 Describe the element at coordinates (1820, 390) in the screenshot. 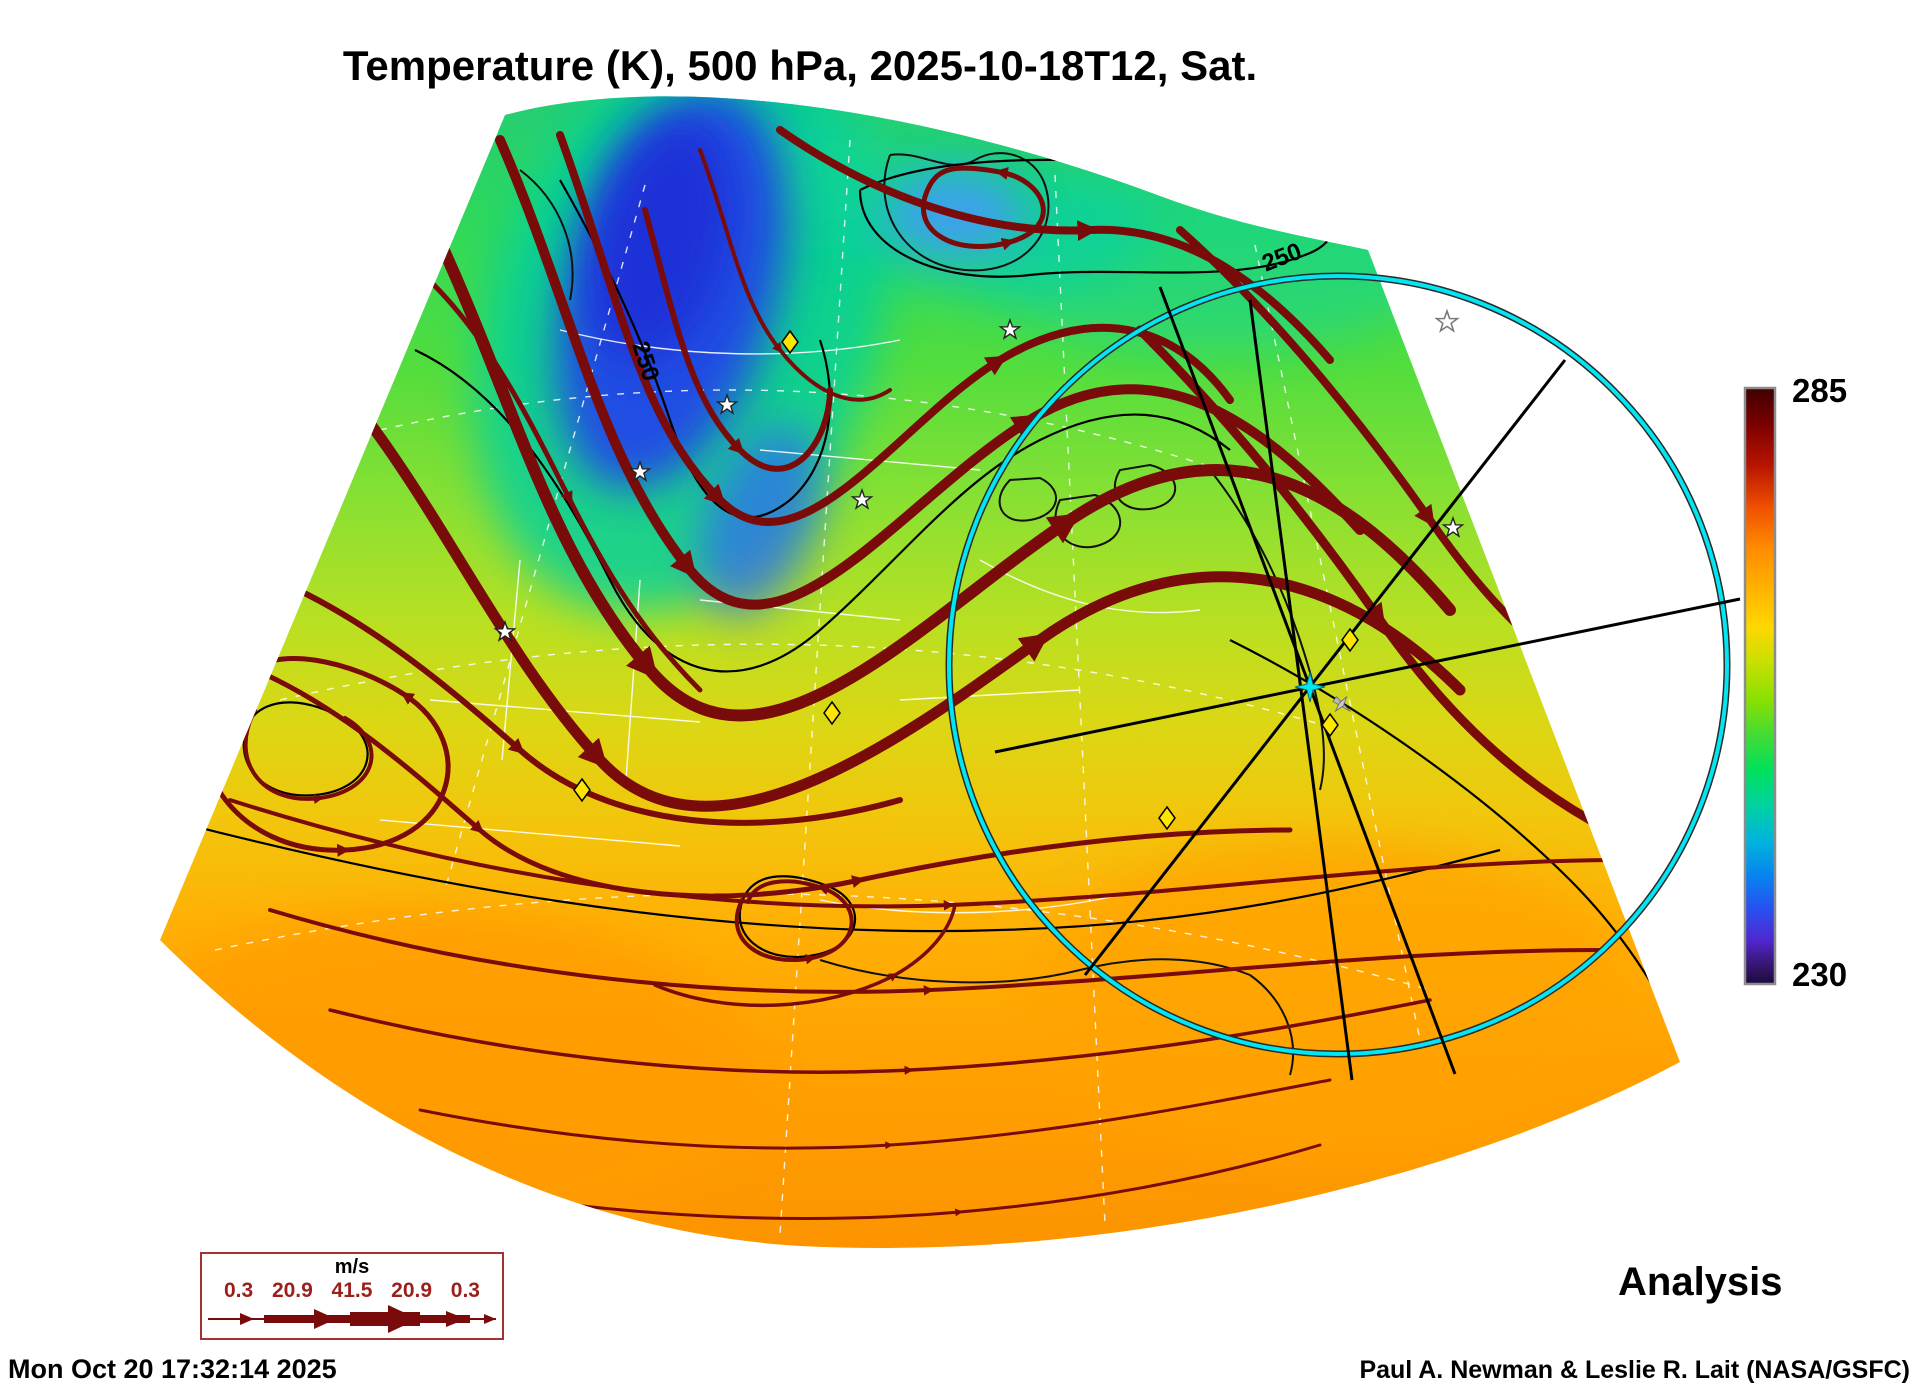

I see `colorbar-max-label: 285` at that location.